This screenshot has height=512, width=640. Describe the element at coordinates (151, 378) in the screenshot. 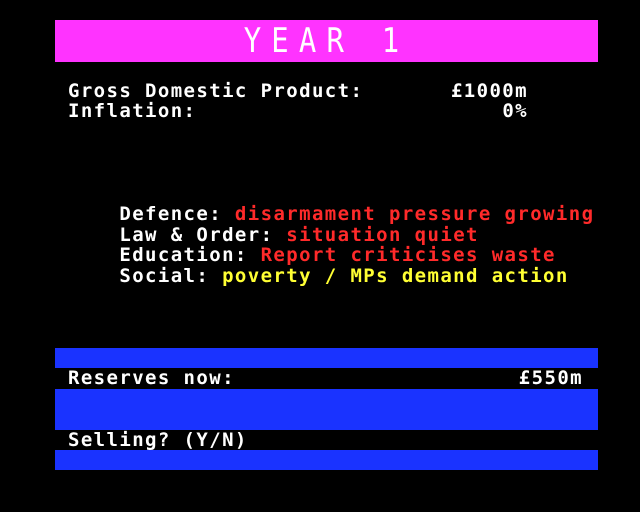

I see `reserves-label: Reserves now:` at that location.